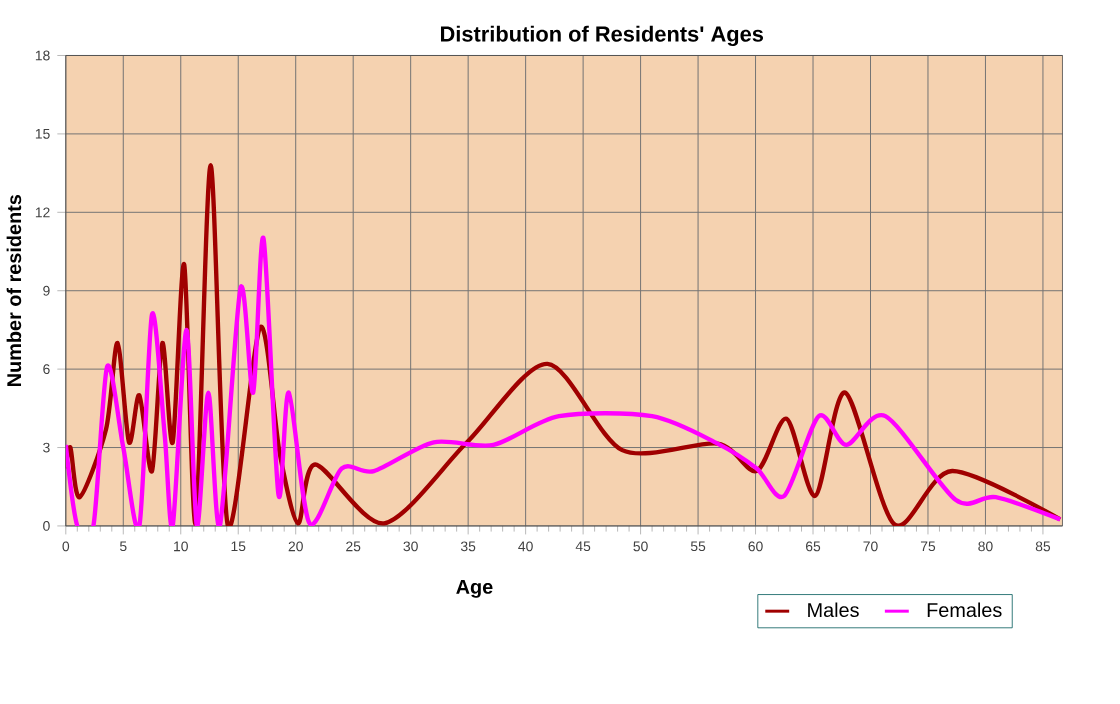 This screenshot has width=1120, height=704. Describe the element at coordinates (14, 291) in the screenshot. I see `y-axis-title: Number of residents` at that location.